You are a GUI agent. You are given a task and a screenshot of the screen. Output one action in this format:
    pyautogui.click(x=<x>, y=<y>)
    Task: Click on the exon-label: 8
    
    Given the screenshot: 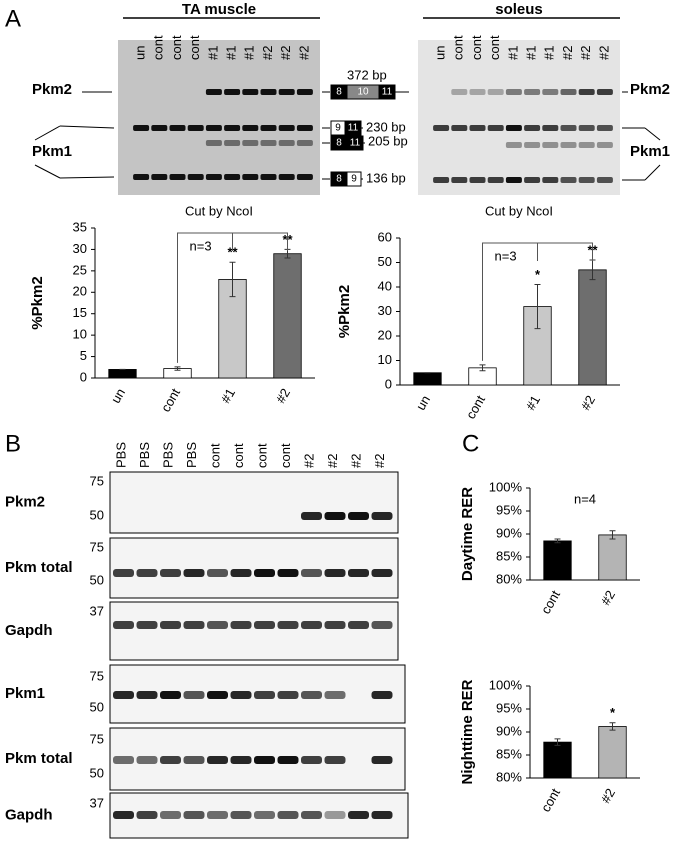 What is the action you would take?
    pyautogui.click(x=339, y=179)
    